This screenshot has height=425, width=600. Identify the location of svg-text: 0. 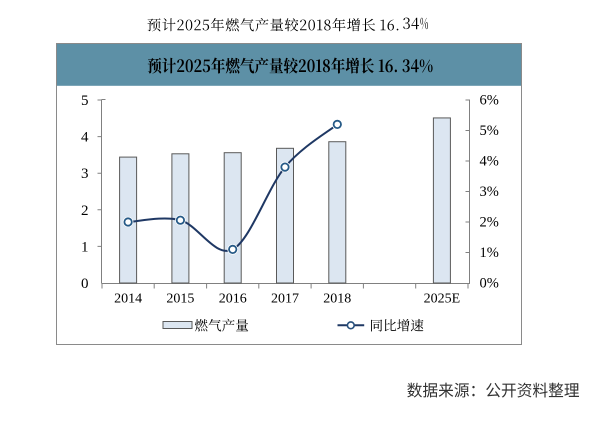
(85, 284).